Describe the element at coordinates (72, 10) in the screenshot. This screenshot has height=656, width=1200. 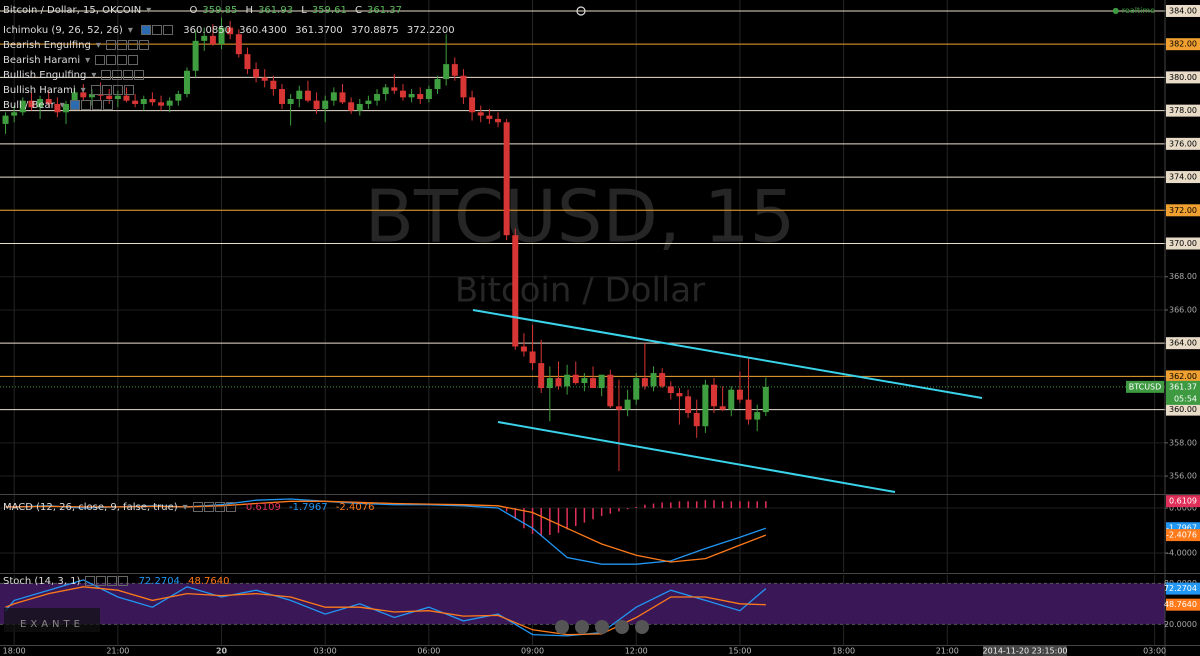
I see `symbol: Bitcoin / Dollar, 15, OKCOIN` at that location.